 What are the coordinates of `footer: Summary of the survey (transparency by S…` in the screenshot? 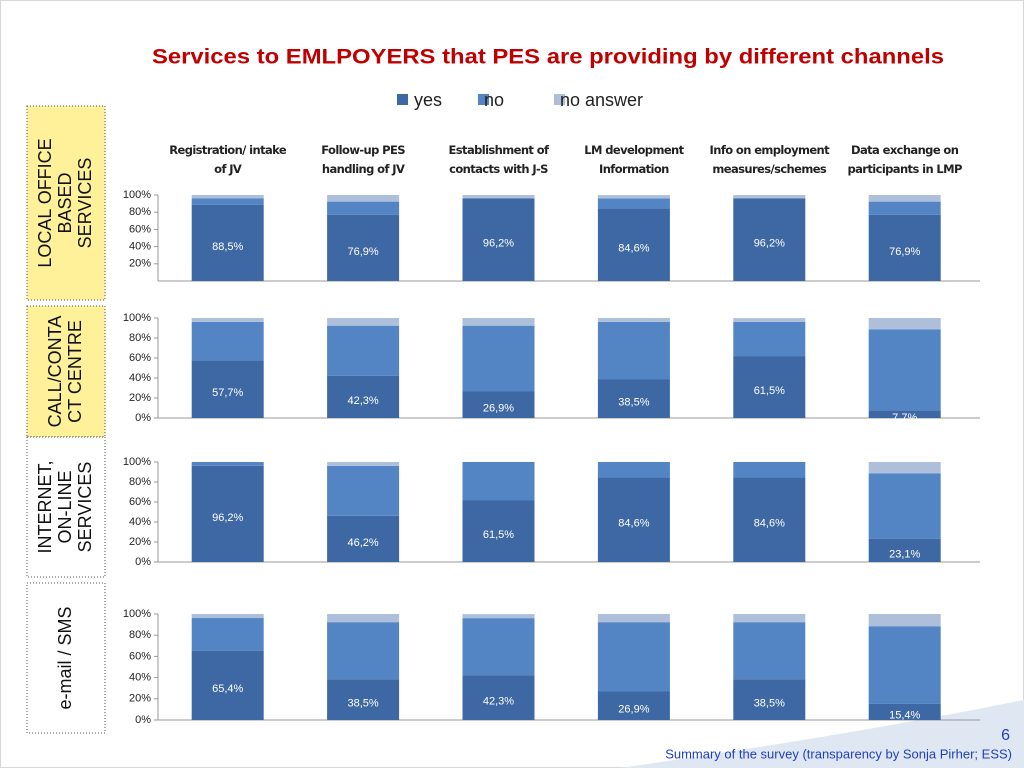 It's located at (838, 753).